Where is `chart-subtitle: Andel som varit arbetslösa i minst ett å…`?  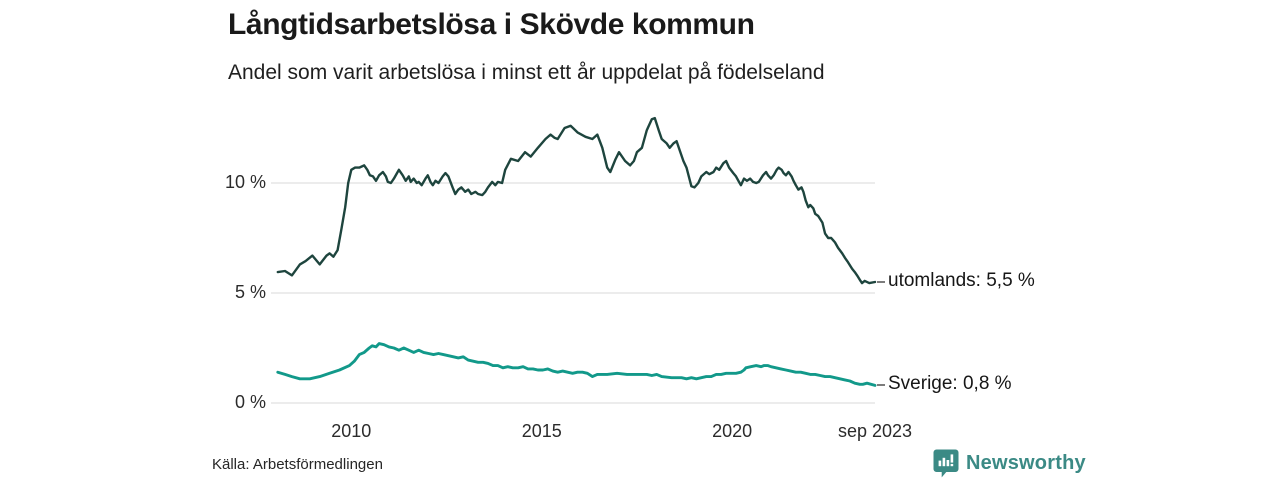 chart-subtitle: Andel som varit arbetslösa i minst ett å… is located at coordinates (526, 72).